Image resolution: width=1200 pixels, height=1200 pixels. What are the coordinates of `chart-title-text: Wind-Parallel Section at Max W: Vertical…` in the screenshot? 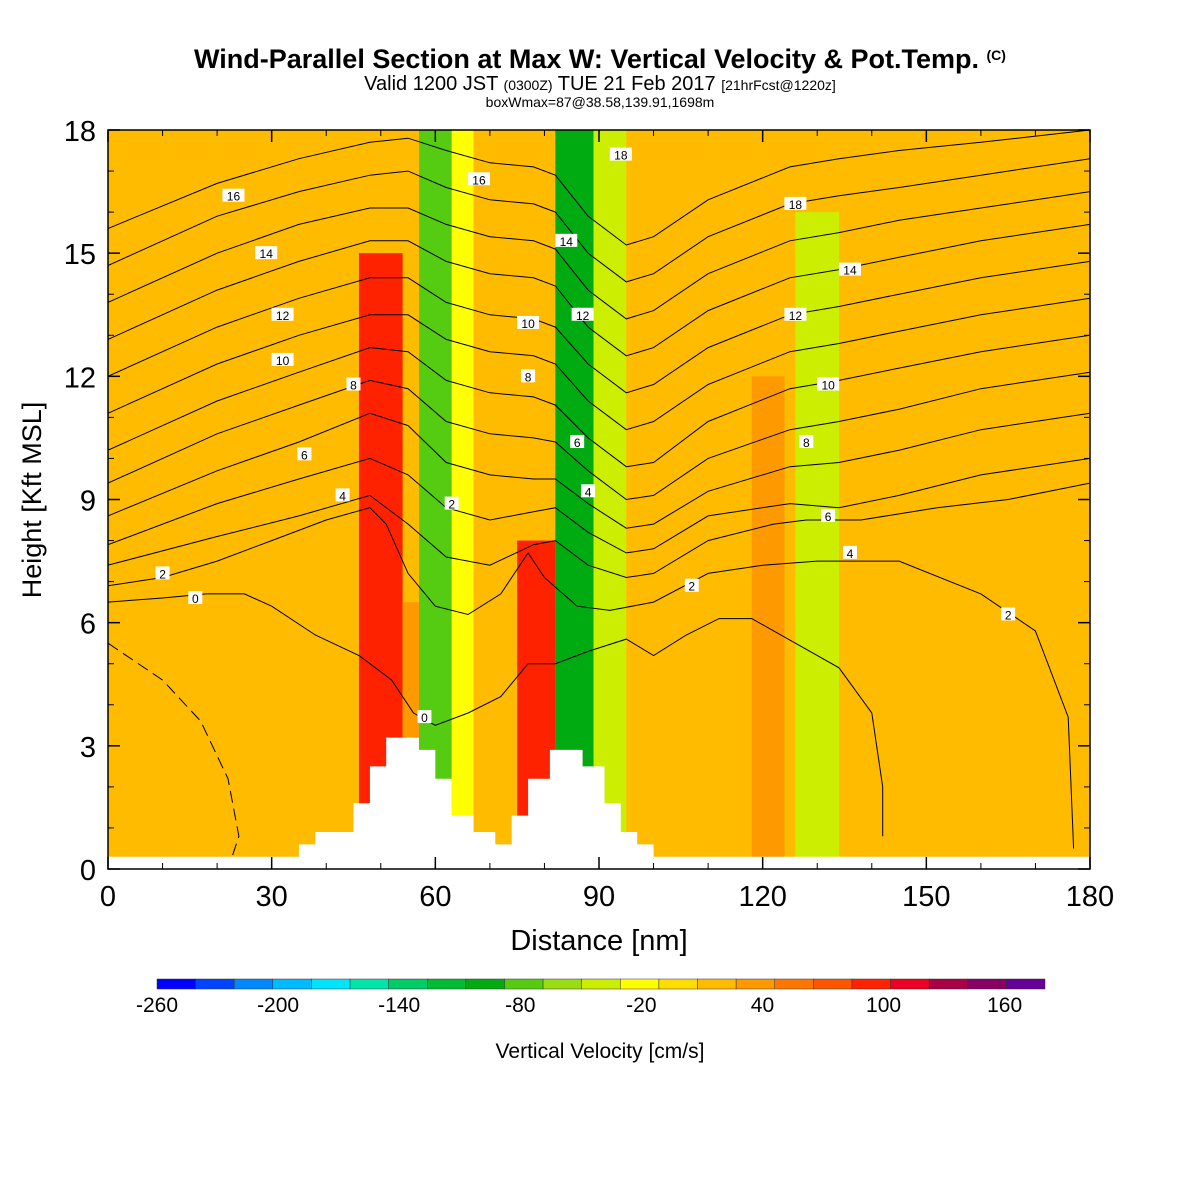 It's located at (586, 59).